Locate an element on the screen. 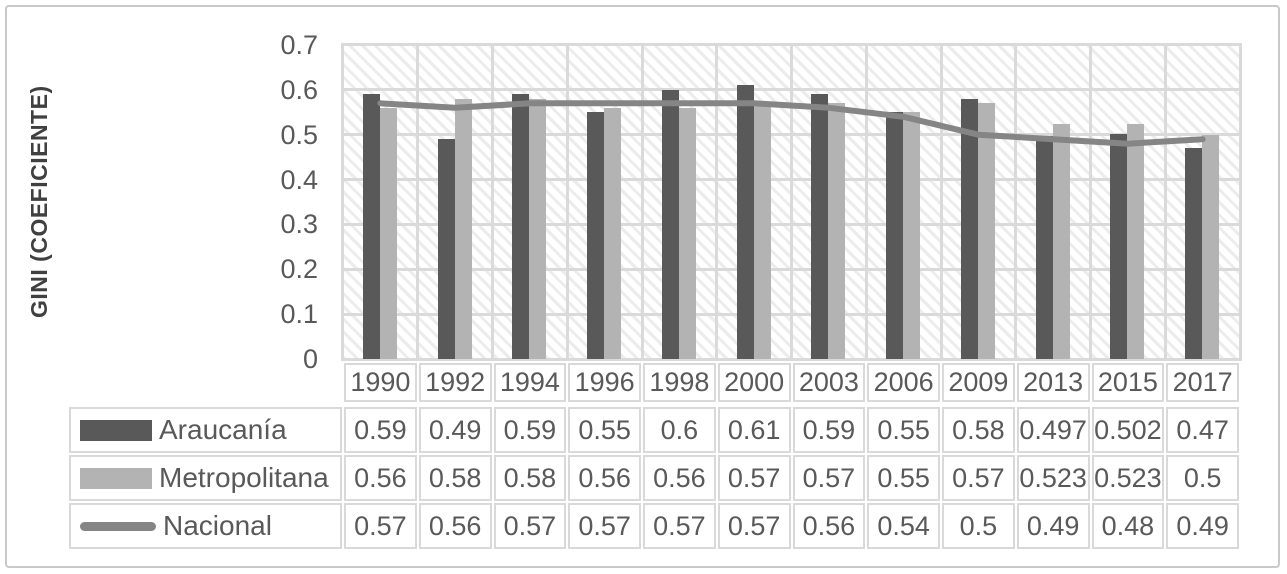 The image size is (1287, 574). legend-cell-metropolitana: Metropolitana is located at coordinates (205, 478).